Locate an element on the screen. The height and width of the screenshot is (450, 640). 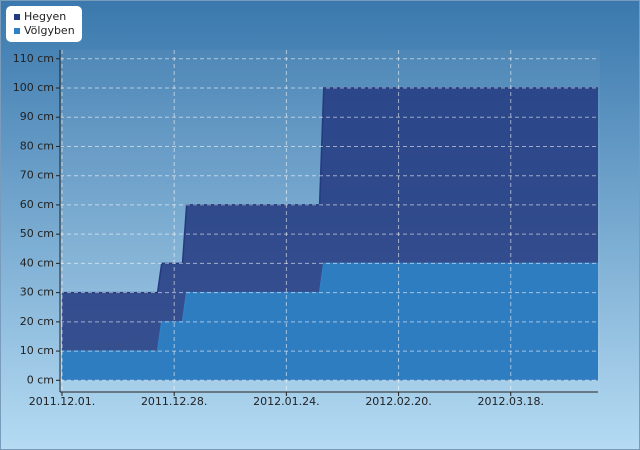
y-tick-label: 90 cm is located at coordinates (37, 116).